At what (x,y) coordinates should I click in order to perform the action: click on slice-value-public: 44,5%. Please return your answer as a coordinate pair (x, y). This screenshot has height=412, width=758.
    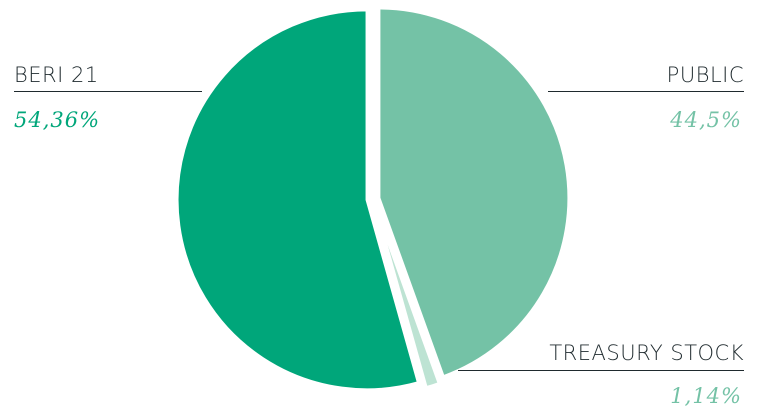
    Looking at the image, I should click on (706, 120).